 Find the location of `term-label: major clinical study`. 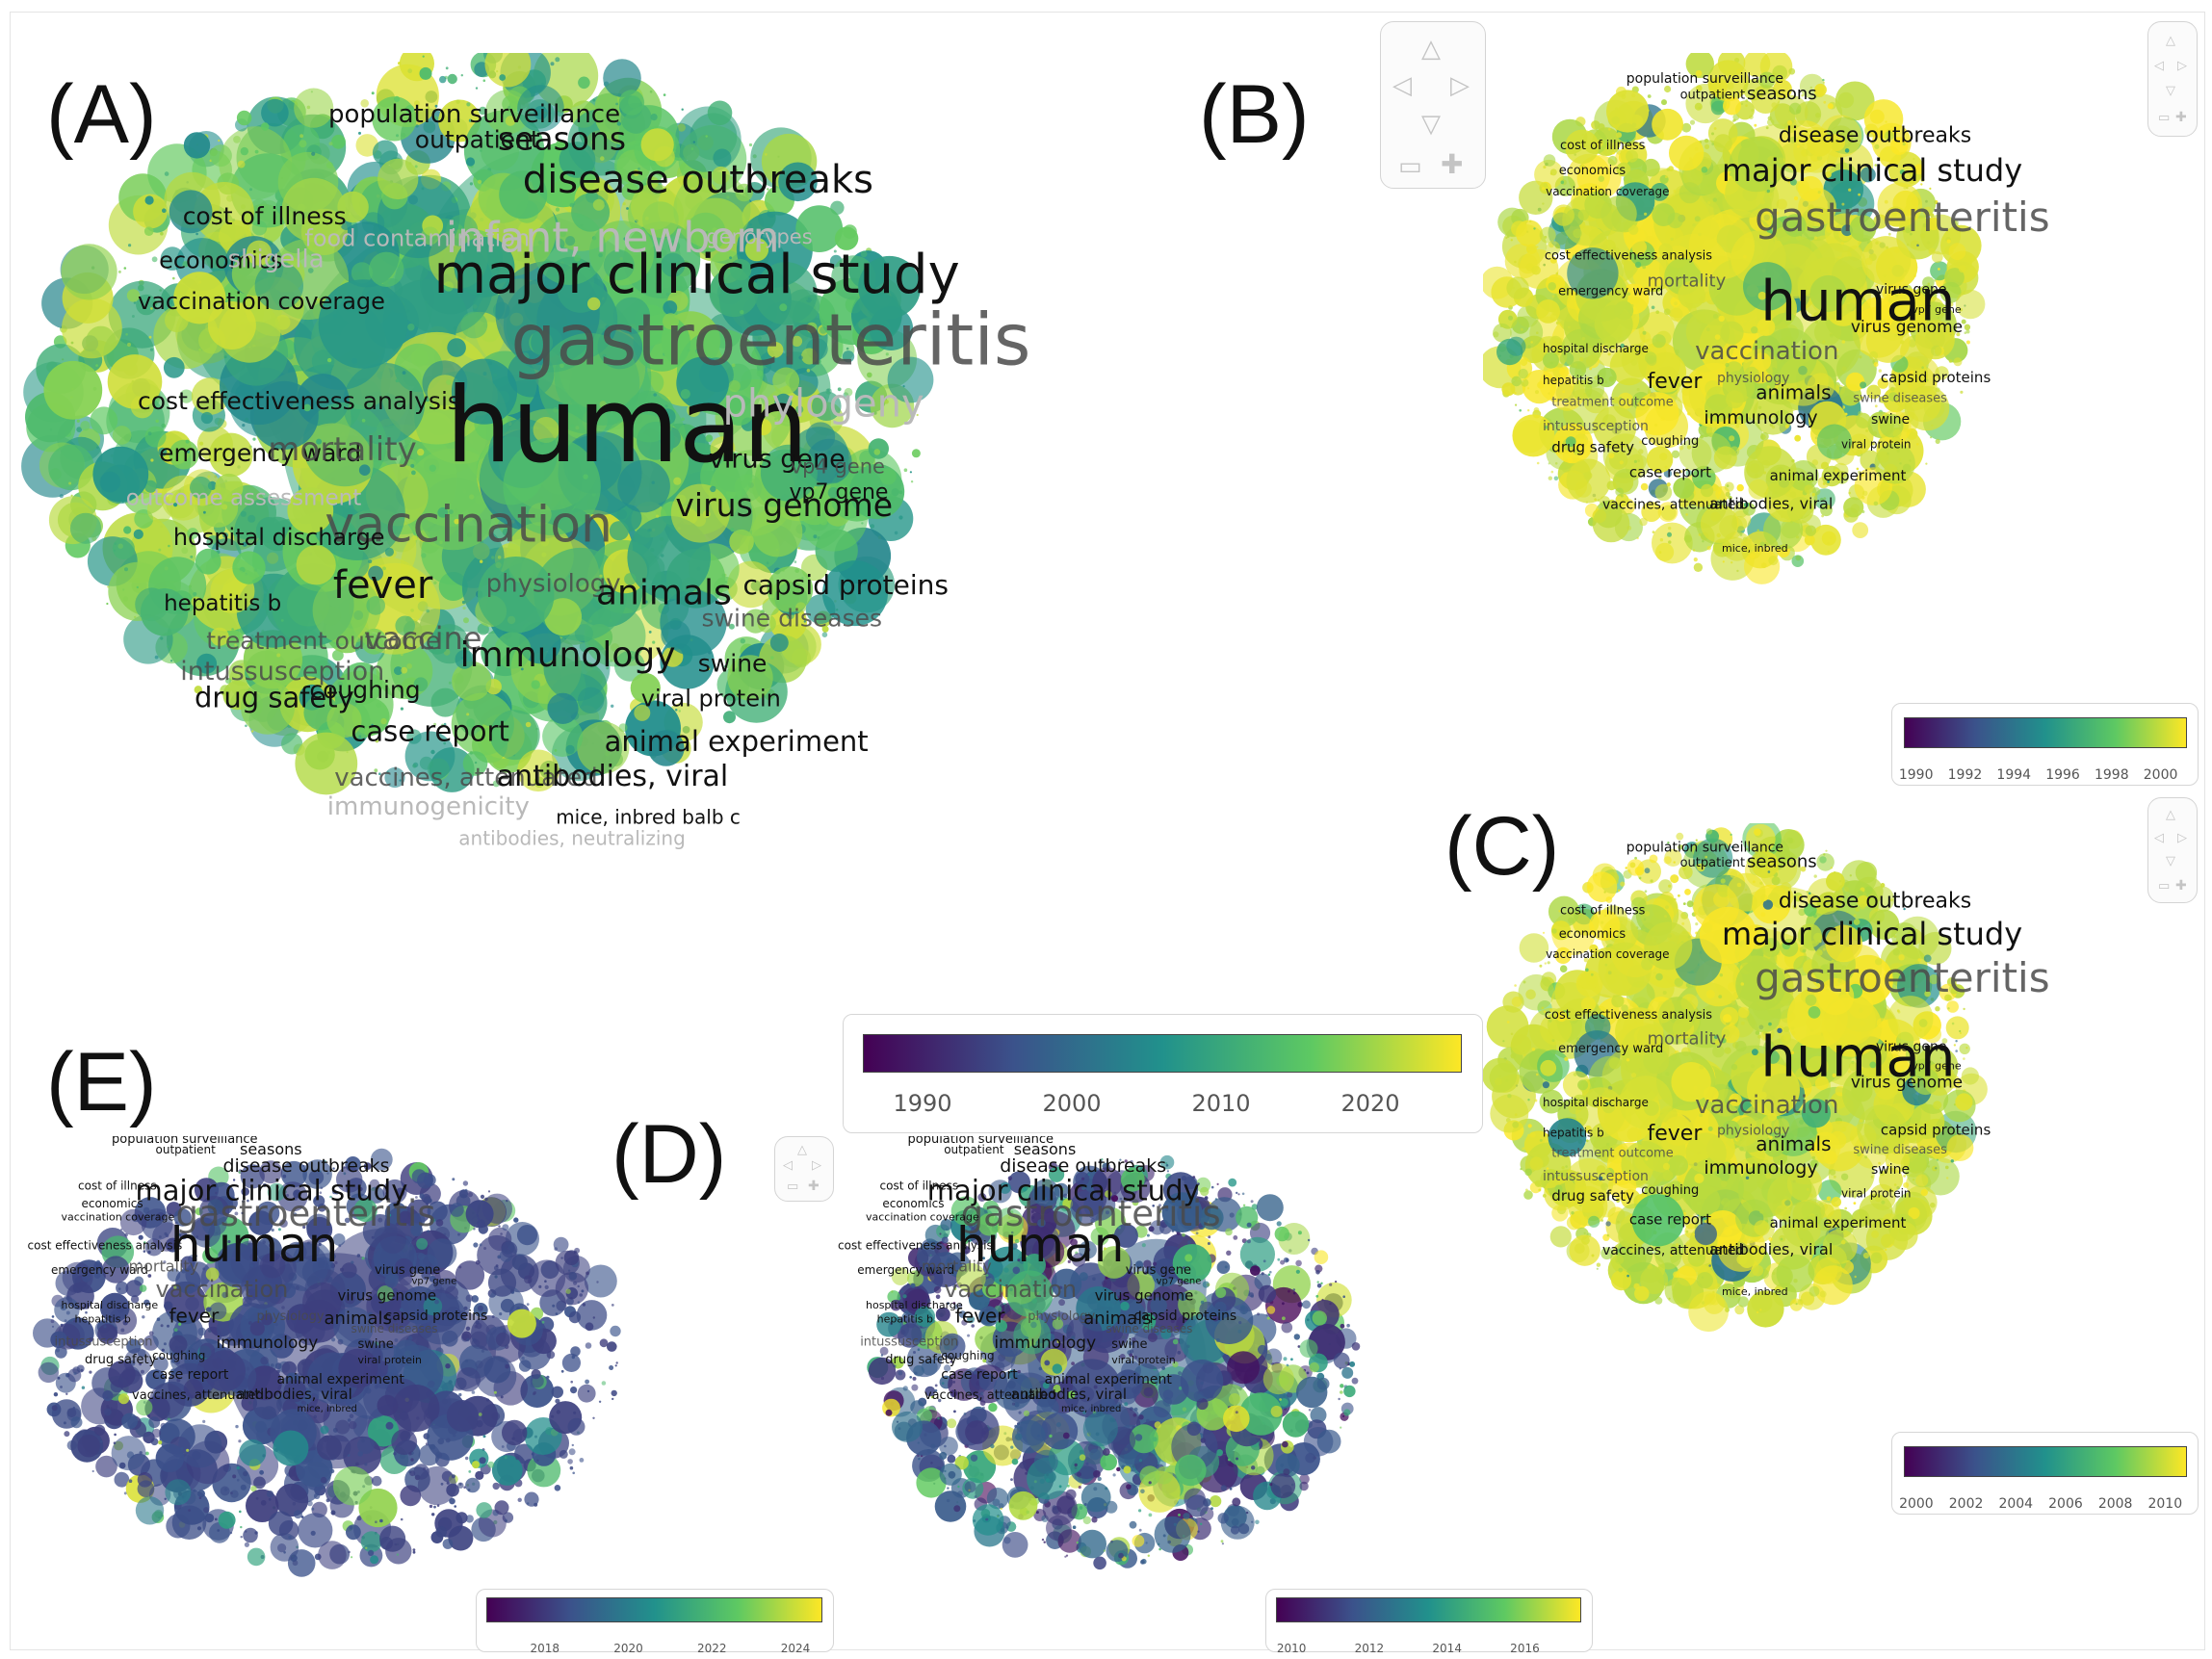

term-label: major clinical study is located at coordinates (1872, 934).